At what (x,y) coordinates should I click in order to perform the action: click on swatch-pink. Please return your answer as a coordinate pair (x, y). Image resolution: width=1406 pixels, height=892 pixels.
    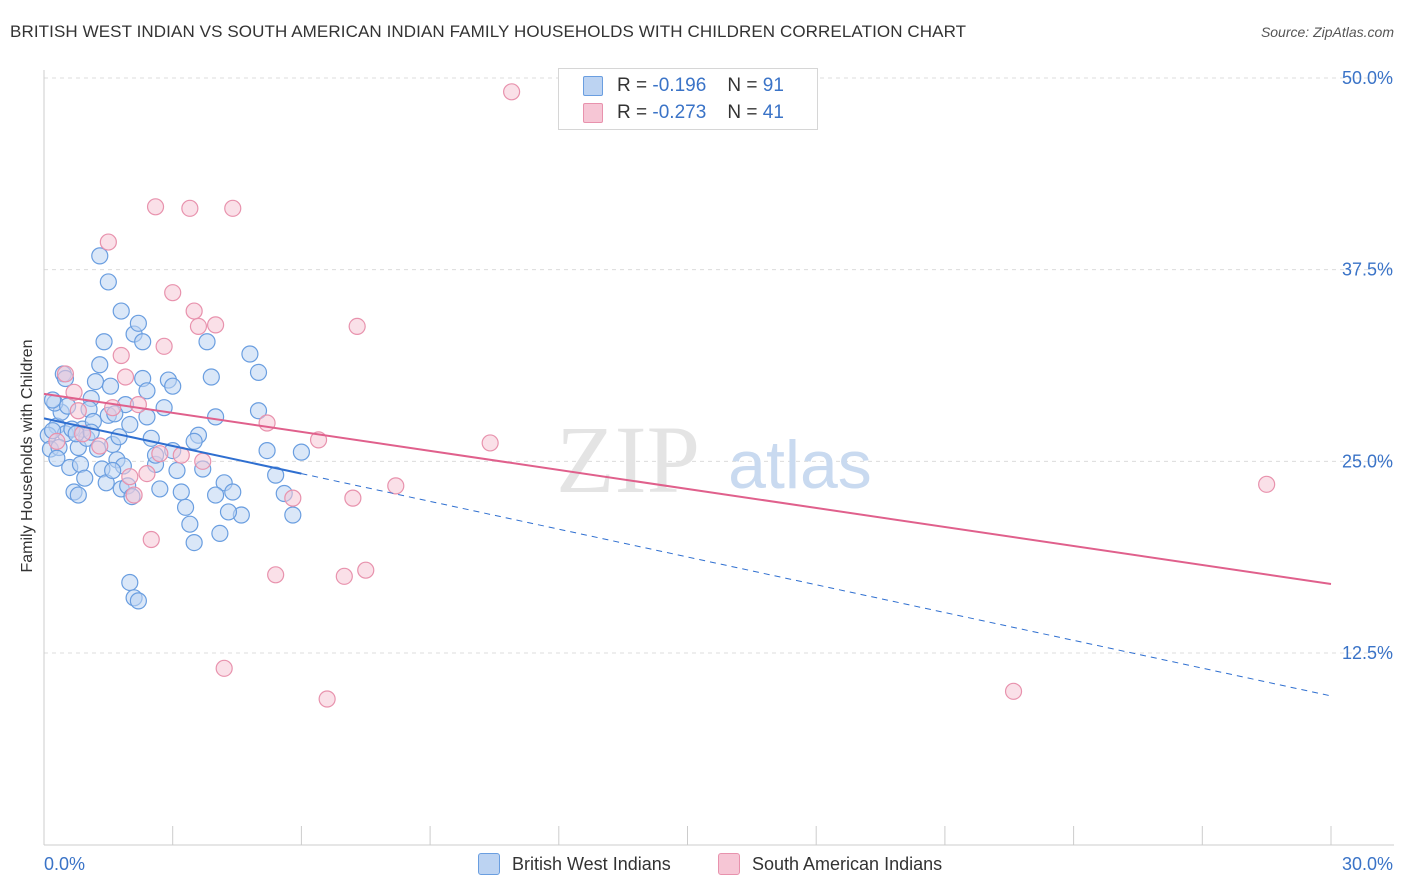
    Looking at the image, I should click on (593, 113).